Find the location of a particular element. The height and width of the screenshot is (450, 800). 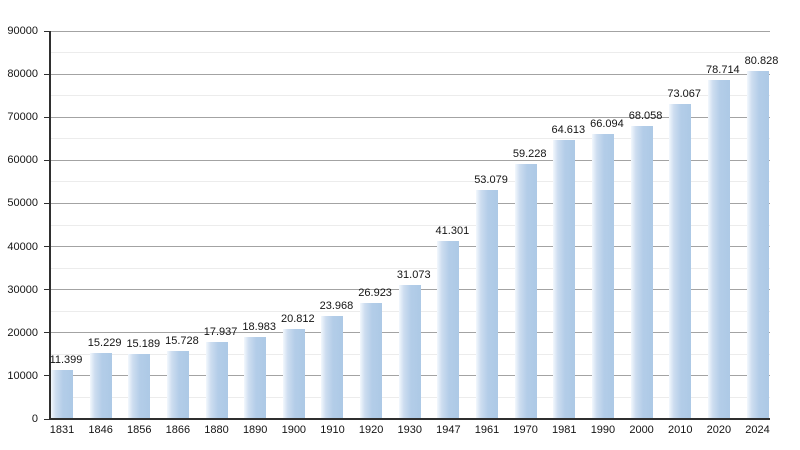

y-axis-tick-label: 0 is located at coordinates (34, 419).